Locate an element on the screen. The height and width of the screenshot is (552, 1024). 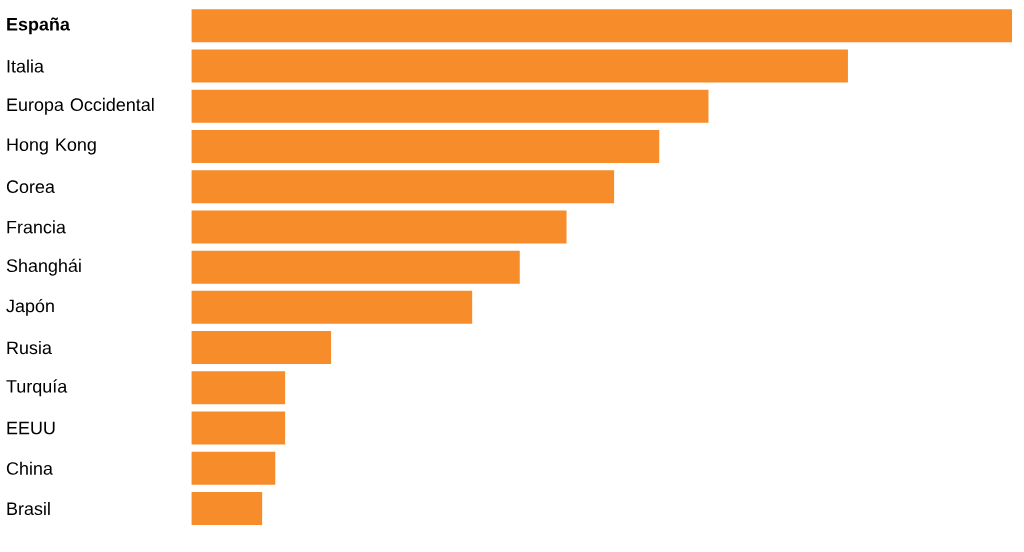
y-tick-label: Turquía is located at coordinates (37, 388).